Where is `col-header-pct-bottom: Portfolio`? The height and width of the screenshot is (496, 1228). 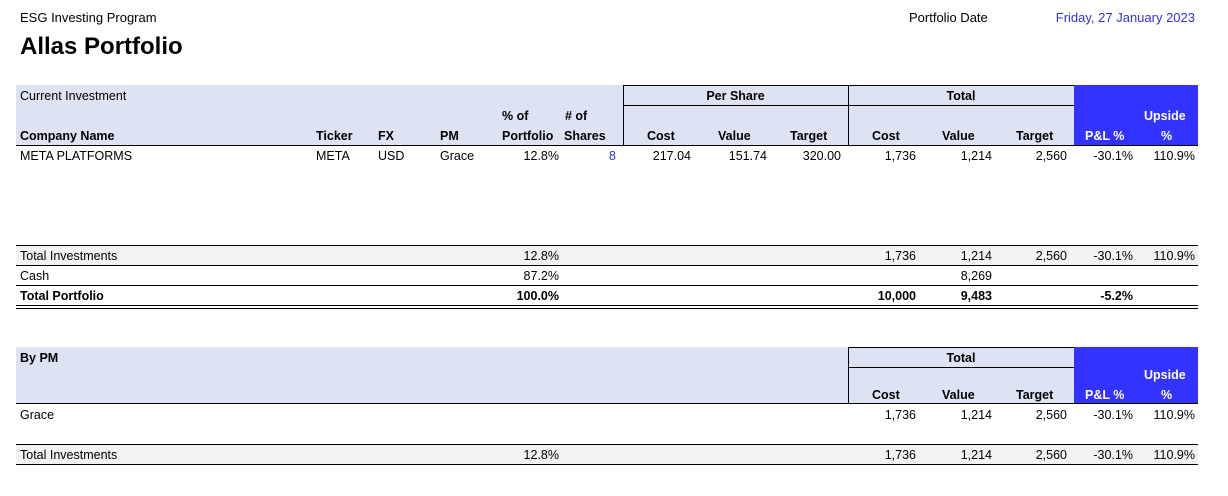
col-header-pct-bottom: Portfolio is located at coordinates (528, 136).